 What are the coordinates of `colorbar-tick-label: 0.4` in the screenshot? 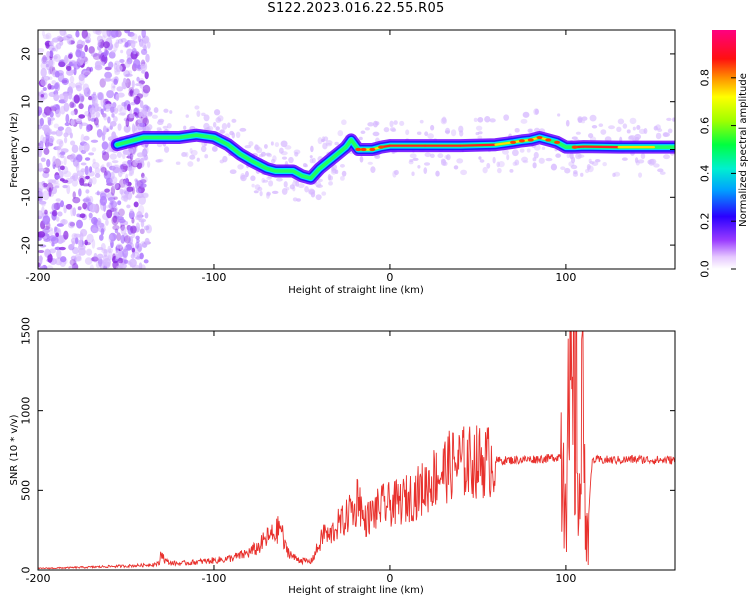 It's located at (705, 174).